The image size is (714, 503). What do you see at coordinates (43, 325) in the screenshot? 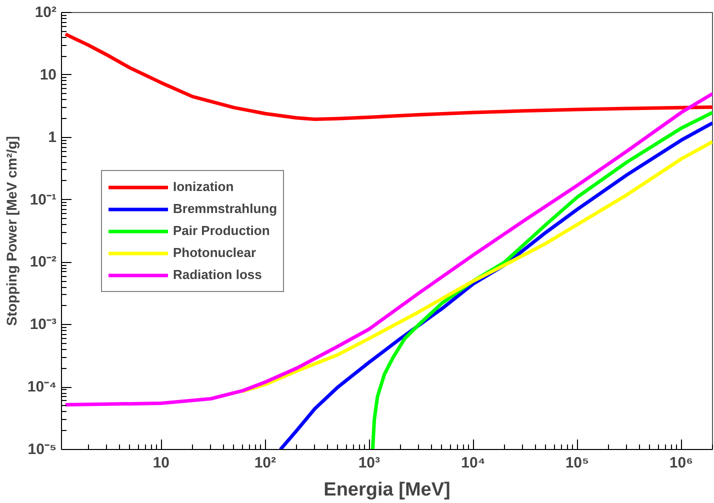
I see `y-tick-label: 10⁻³` at bounding box center [43, 325].